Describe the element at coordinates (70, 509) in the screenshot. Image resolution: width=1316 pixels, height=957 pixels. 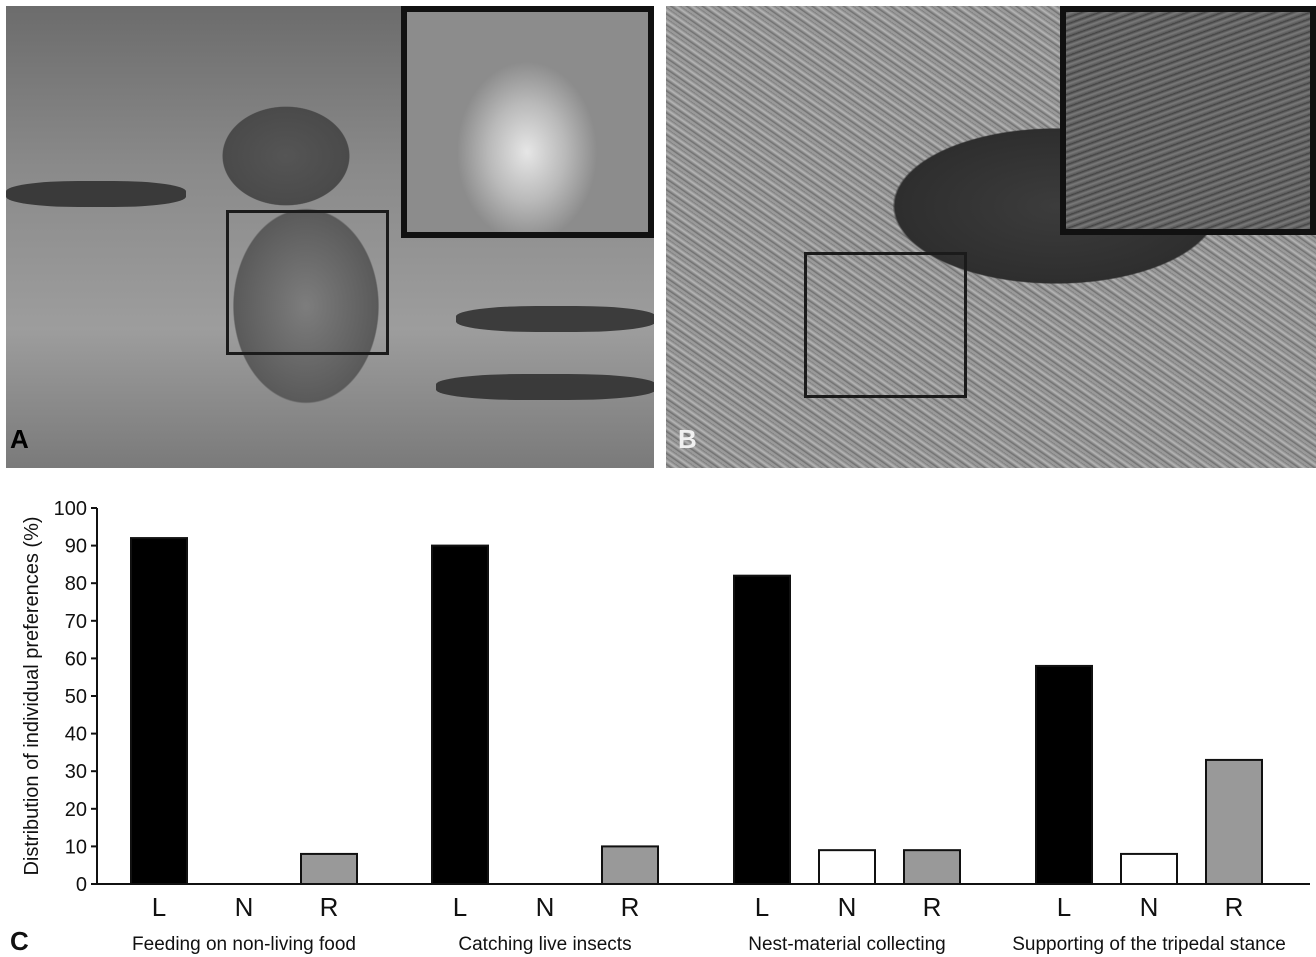
I see `y-tick-label: 100` at that location.